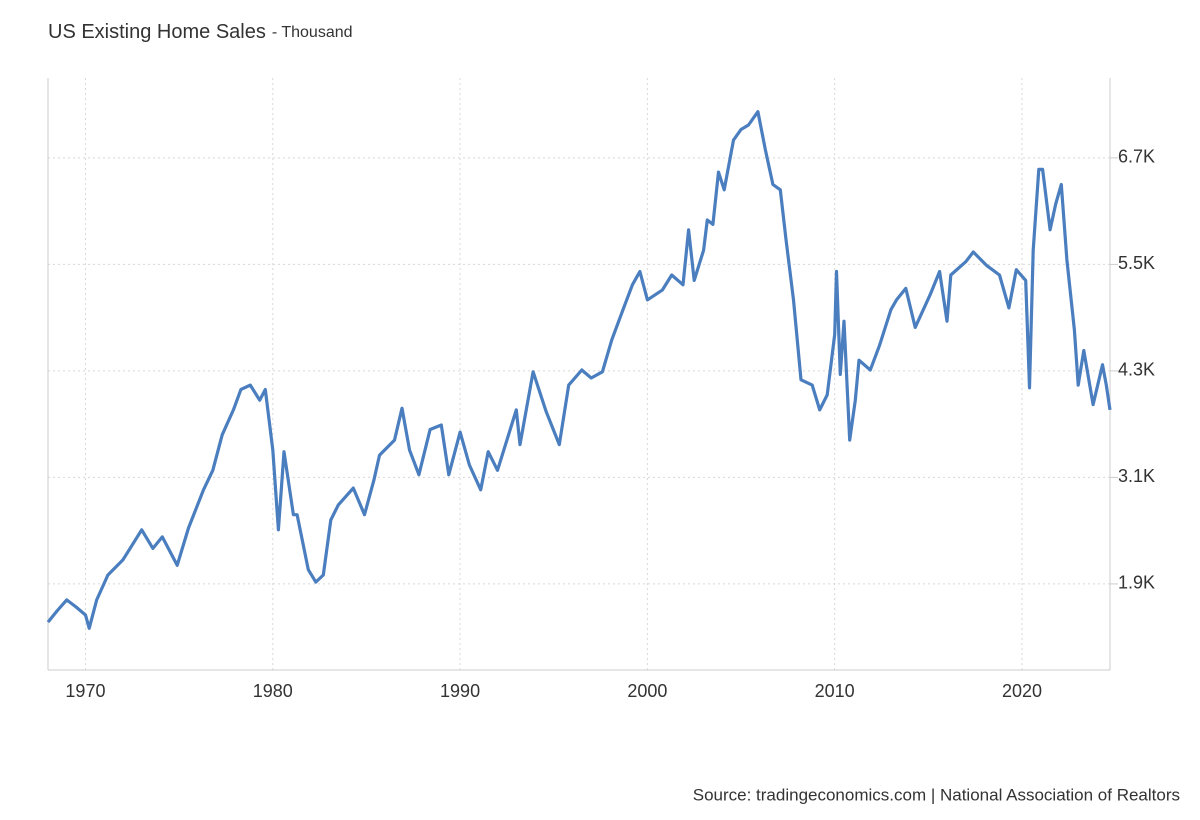 This screenshot has height=820, width=1200. I want to click on title: US Existing Home Sales, so click(157, 32).